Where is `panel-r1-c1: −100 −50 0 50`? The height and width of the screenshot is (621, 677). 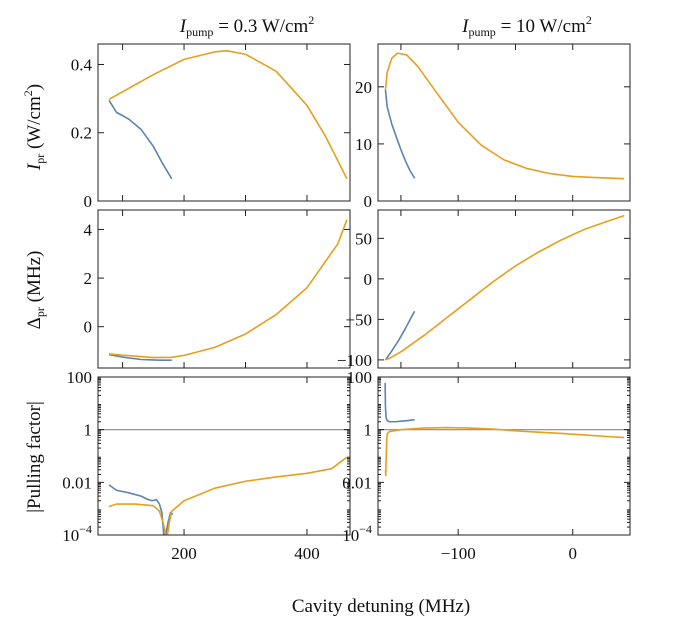
panel-r1-c1: −100 −50 0 50 is located at coordinates (484, 289).